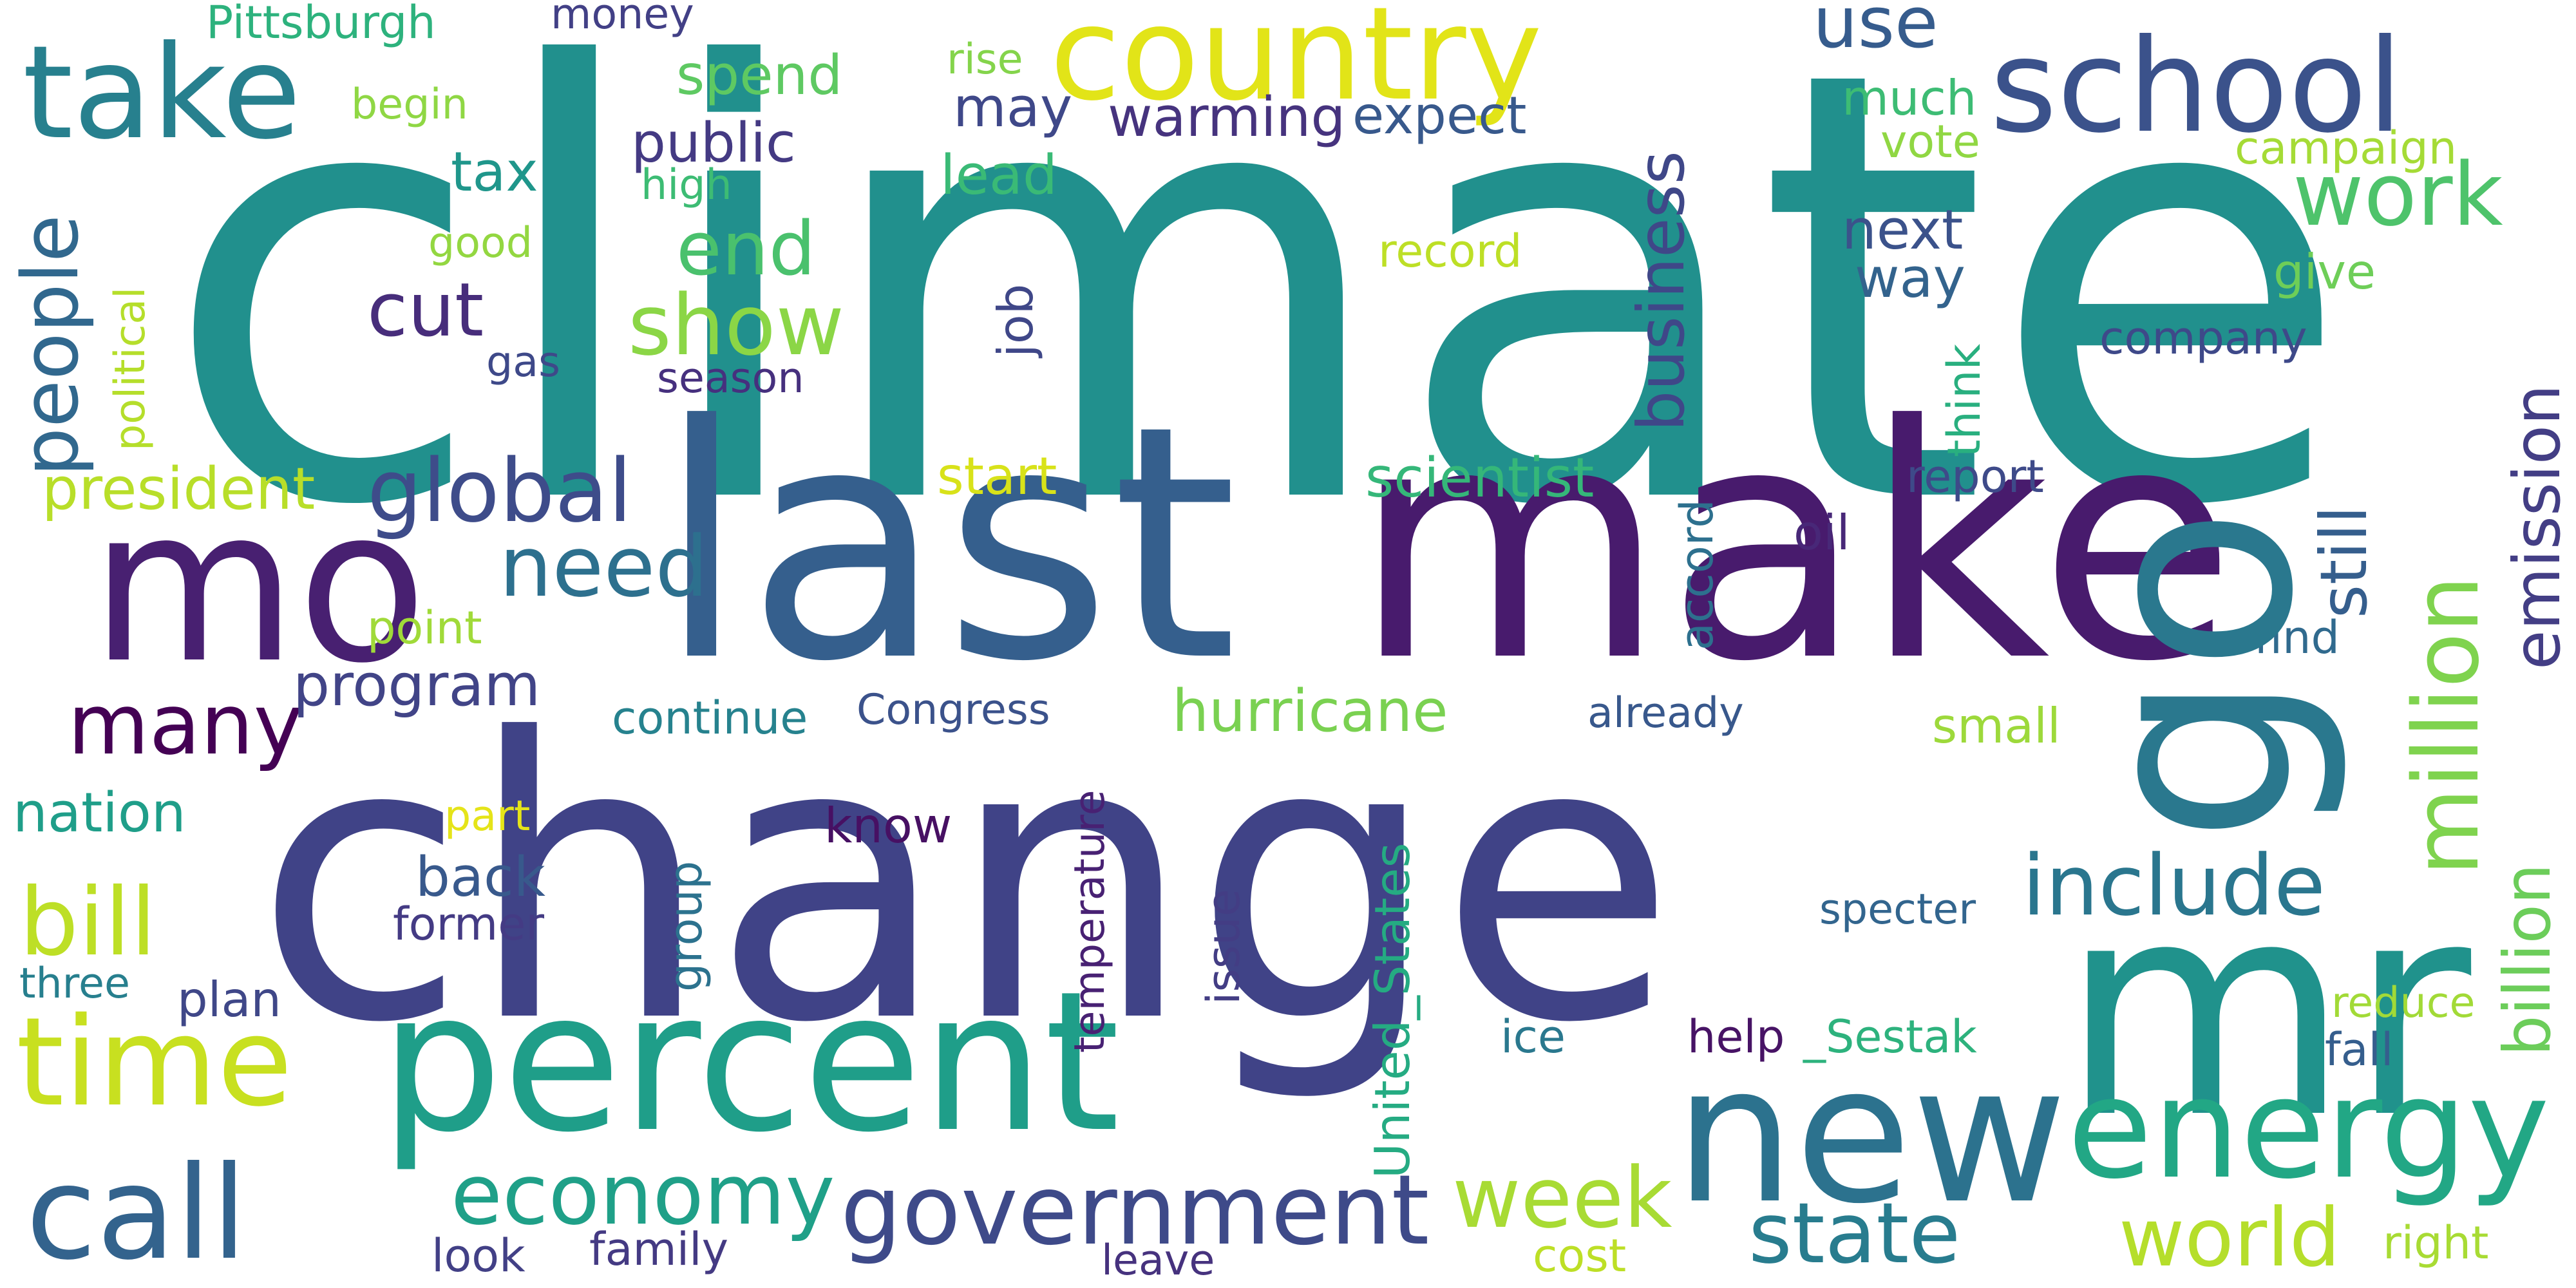 The image size is (2576, 1288). I want to click on word-expect: expect, so click(1440, 116).